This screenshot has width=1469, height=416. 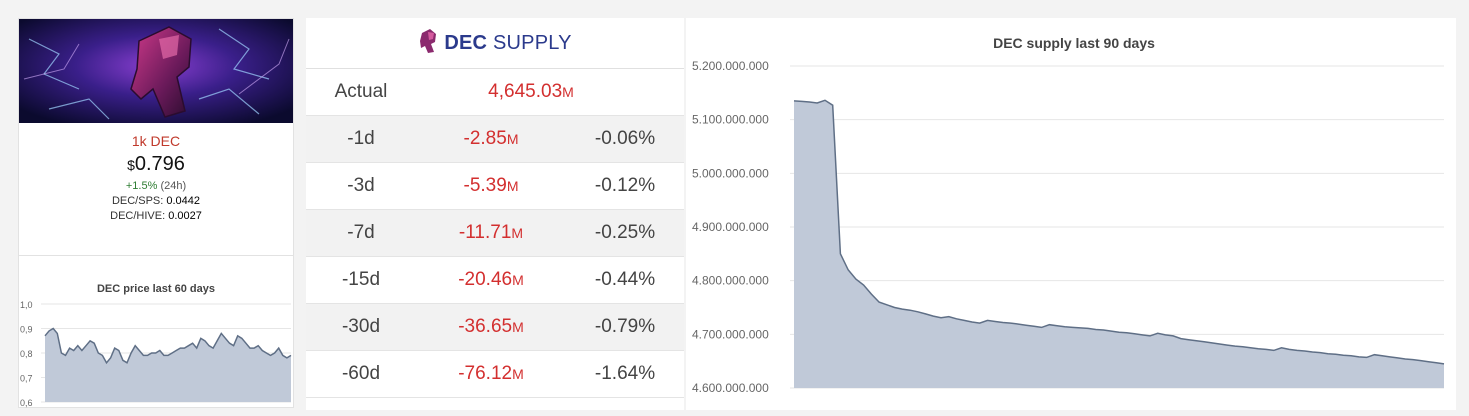 I want to click on supply-title: DEC SUPPLY, so click(x=507, y=43).